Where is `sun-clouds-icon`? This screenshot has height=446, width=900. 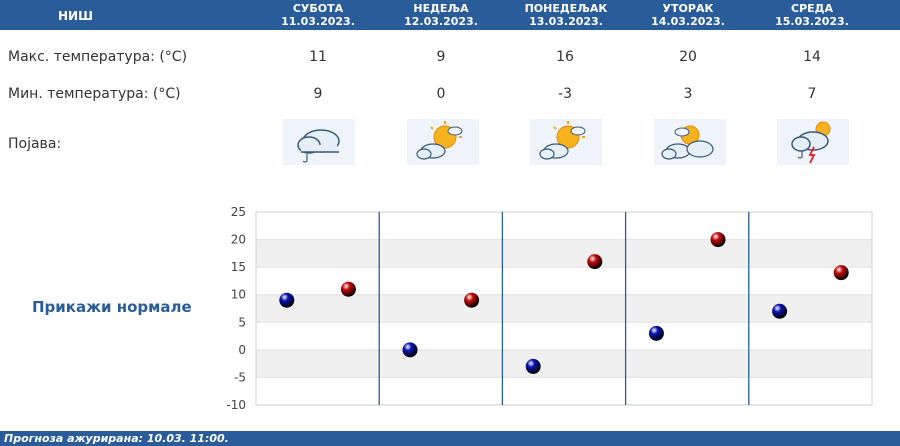 sun-clouds-icon is located at coordinates (690, 142).